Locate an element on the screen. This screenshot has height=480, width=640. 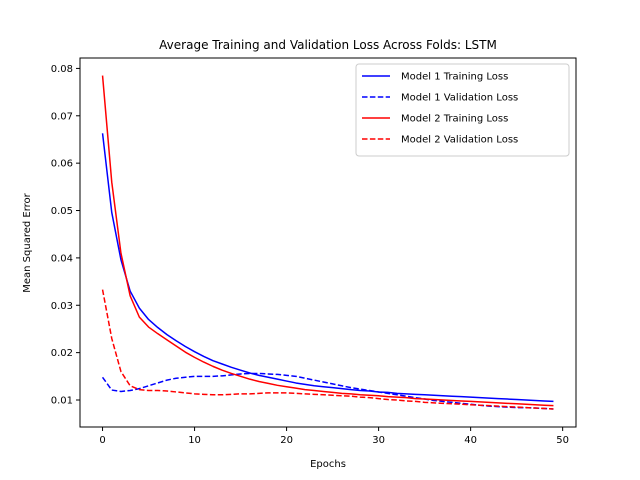
legend-label: Model 1 Validation Loss is located at coordinates (459, 98).